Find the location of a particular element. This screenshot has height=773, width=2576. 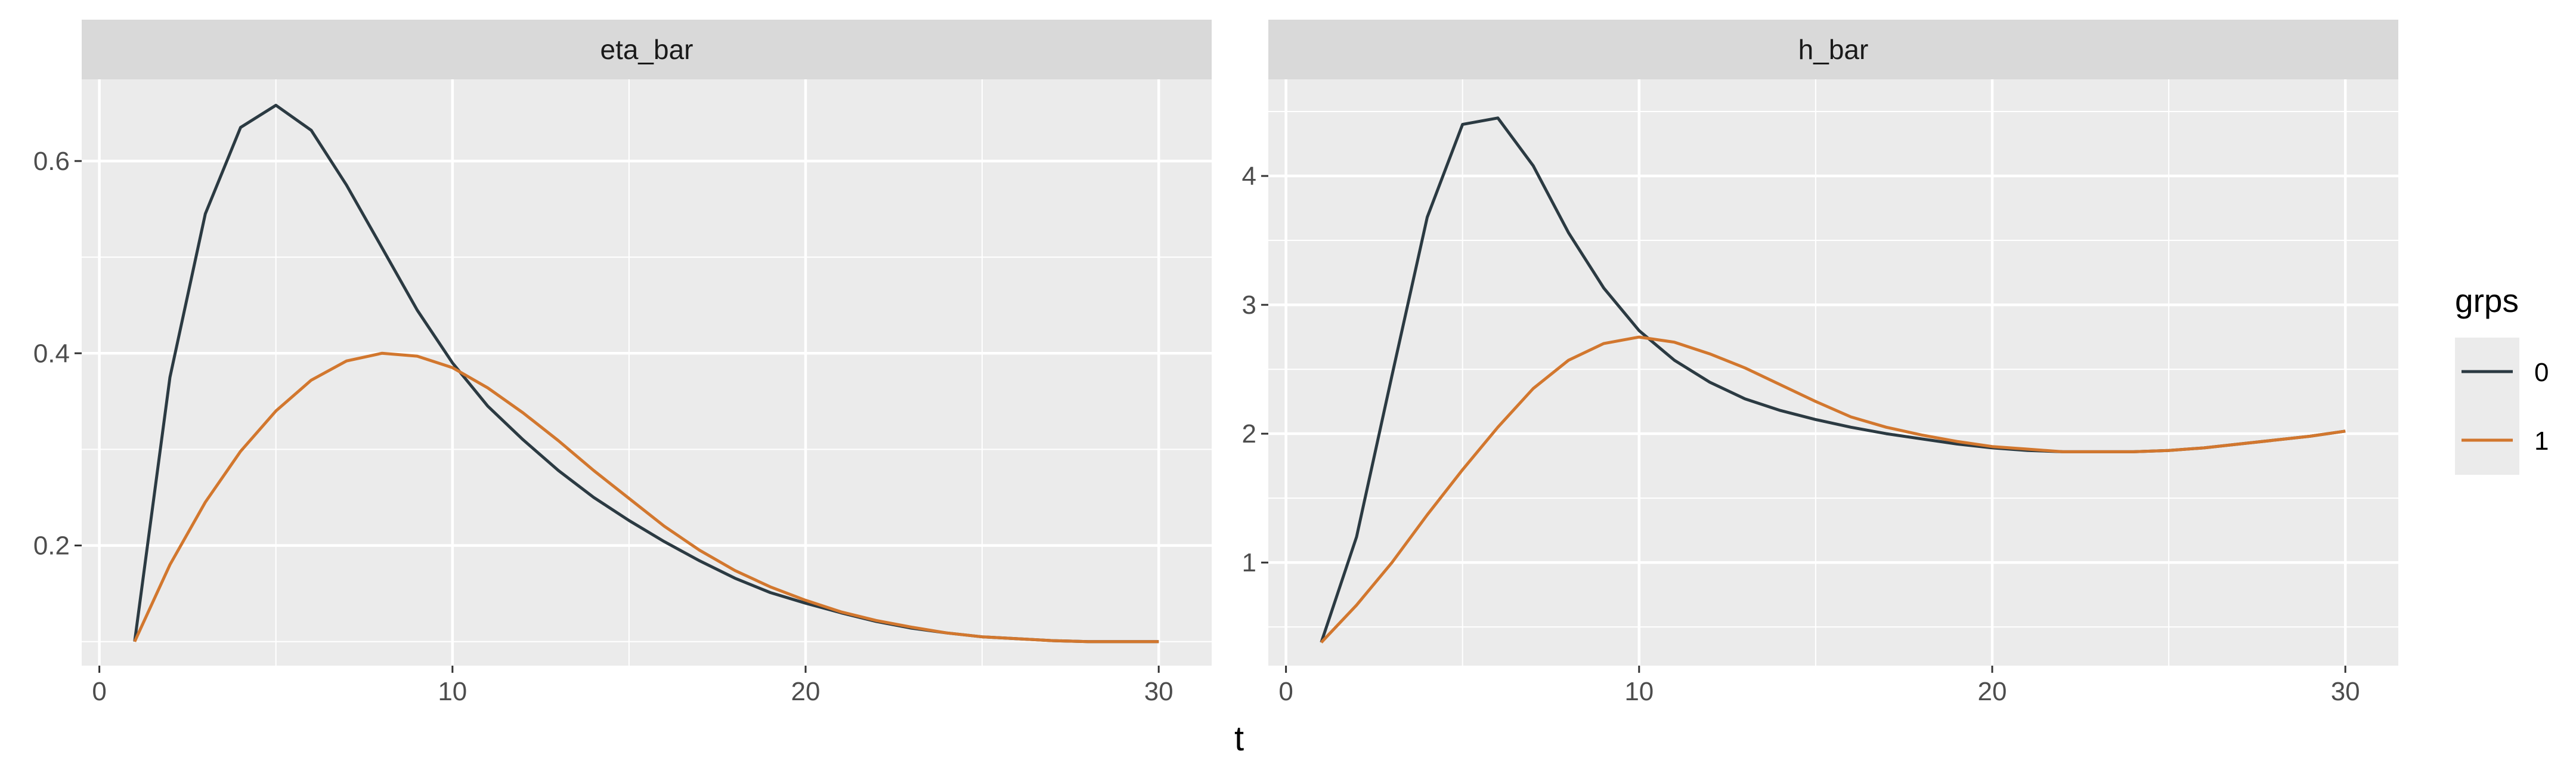

legend-keys: 01 is located at coordinates (2502, 406).